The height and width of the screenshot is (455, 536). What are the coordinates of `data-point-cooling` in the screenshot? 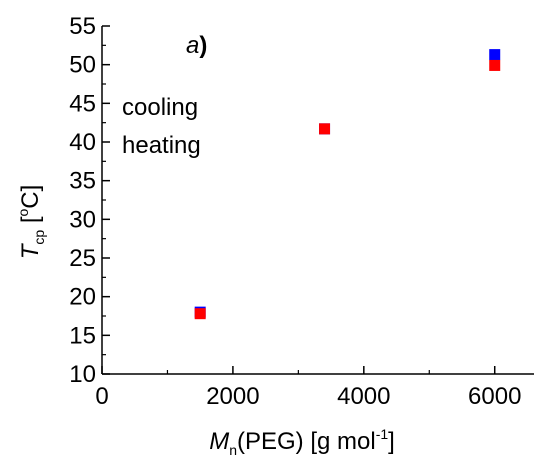 It's located at (495, 55).